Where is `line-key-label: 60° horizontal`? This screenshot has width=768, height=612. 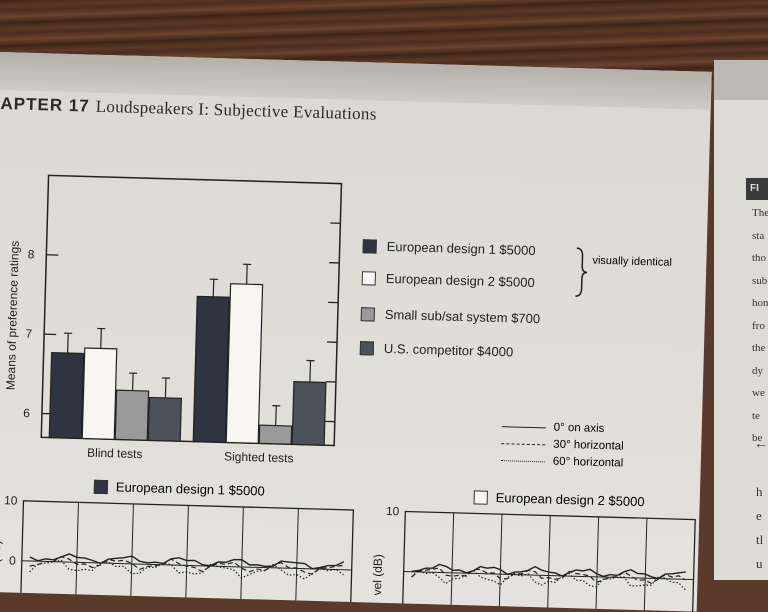 line-key-label: 60° horizontal is located at coordinates (588, 463).